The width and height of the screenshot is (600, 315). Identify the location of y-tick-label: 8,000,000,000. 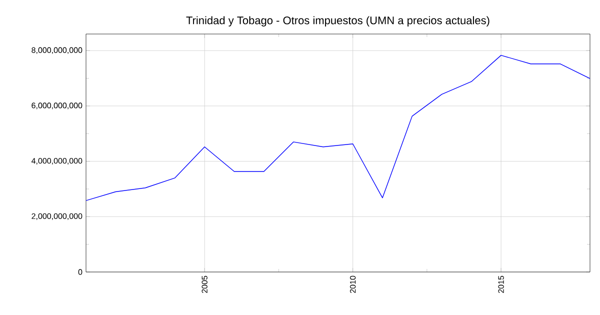
(57, 50).